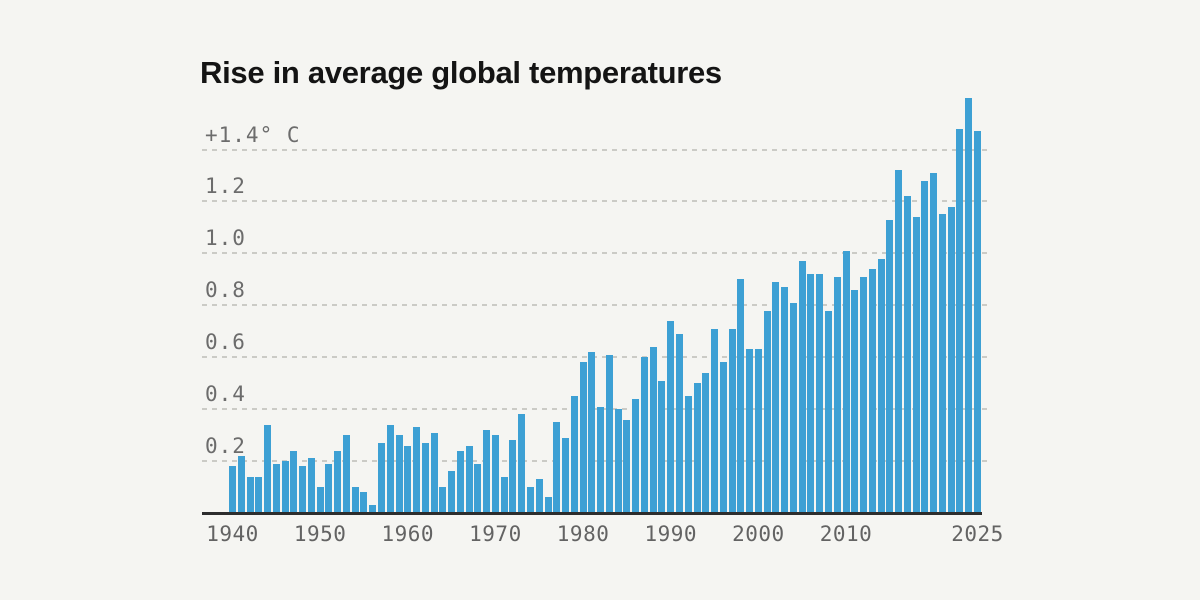 This screenshot has height=600, width=1200. Describe the element at coordinates (925, 347) in the screenshot. I see `bar-2019` at that location.